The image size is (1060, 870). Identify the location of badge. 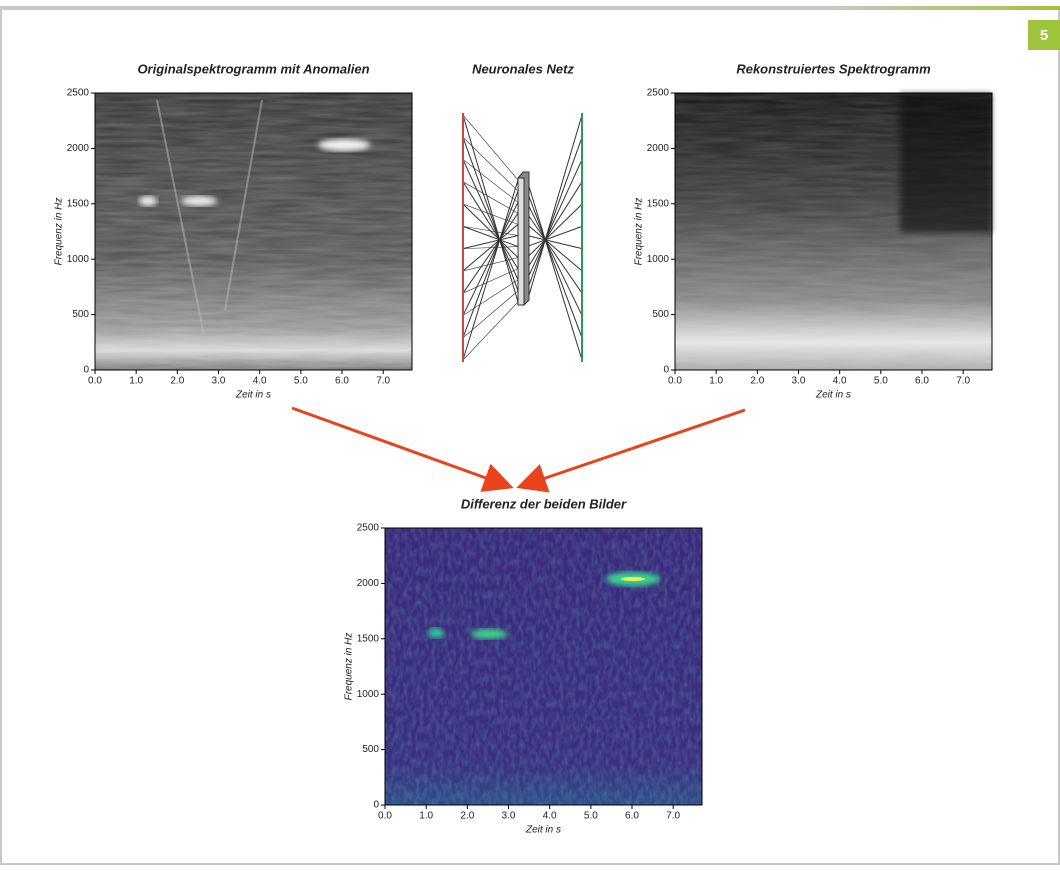
(1044, 35).